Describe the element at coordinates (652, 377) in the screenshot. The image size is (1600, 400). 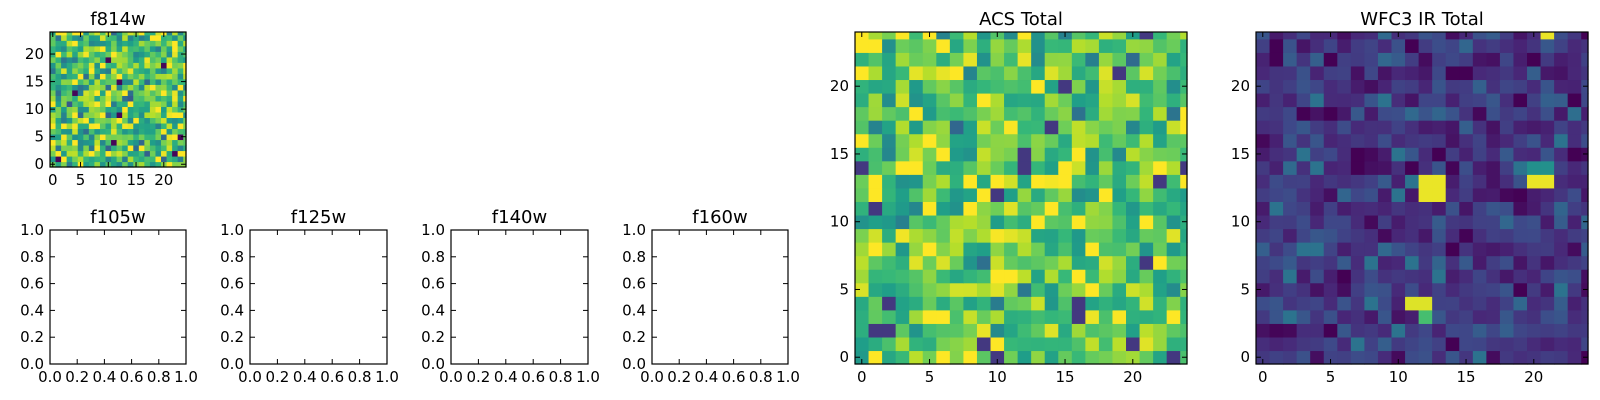
I see `x-tick-label: 0.0` at that location.